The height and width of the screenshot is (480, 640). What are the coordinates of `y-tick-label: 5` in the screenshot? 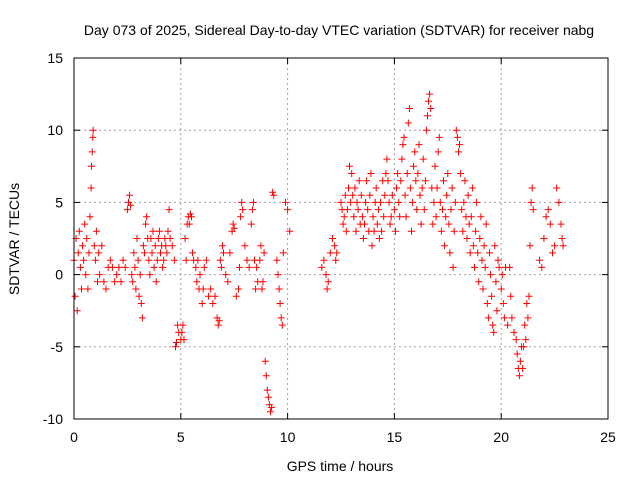 It's located at (59, 202).